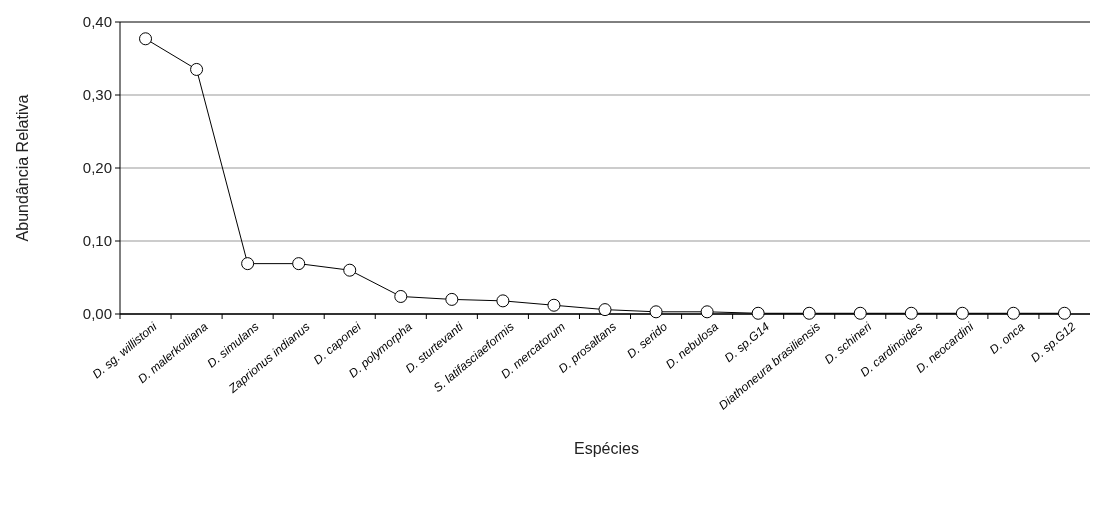  Describe the element at coordinates (1007, 338) in the screenshot. I see `x-tick-label: D. onca` at that location.